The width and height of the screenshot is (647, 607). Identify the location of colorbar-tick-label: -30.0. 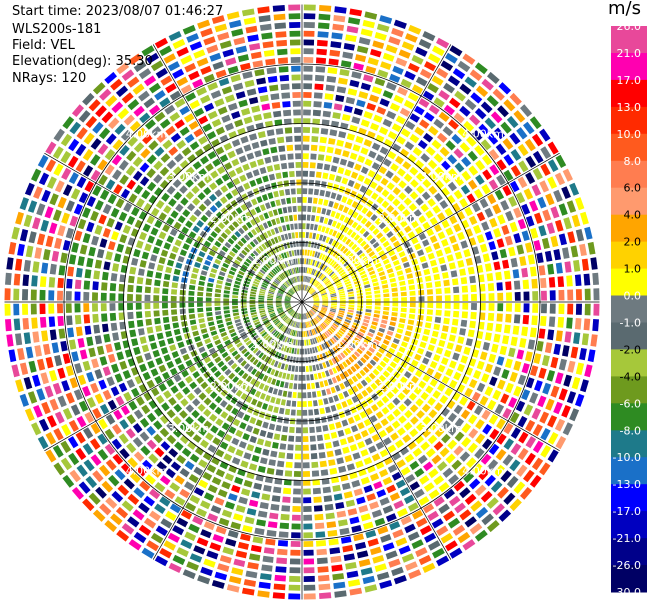
(627, 592).